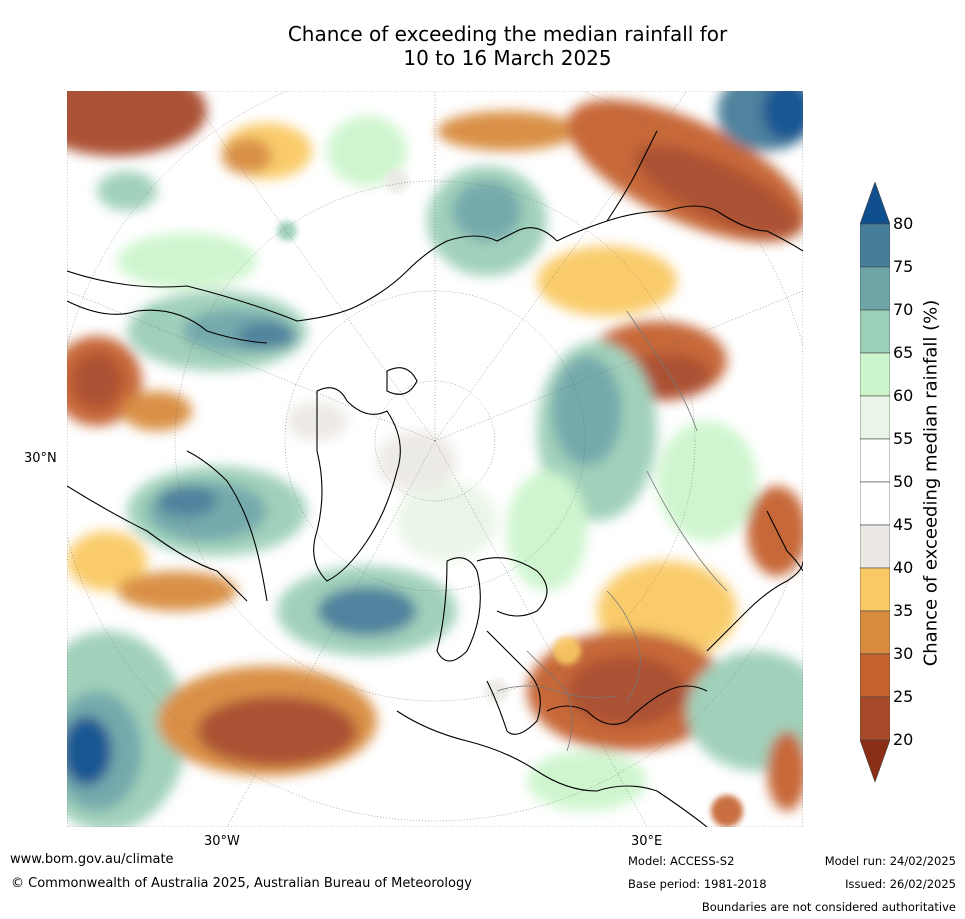 Image resolution: width=965 pixels, height=919 pixels. What do you see at coordinates (903, 524) in the screenshot?
I see `colorbar-tick-label: 45` at bounding box center [903, 524].